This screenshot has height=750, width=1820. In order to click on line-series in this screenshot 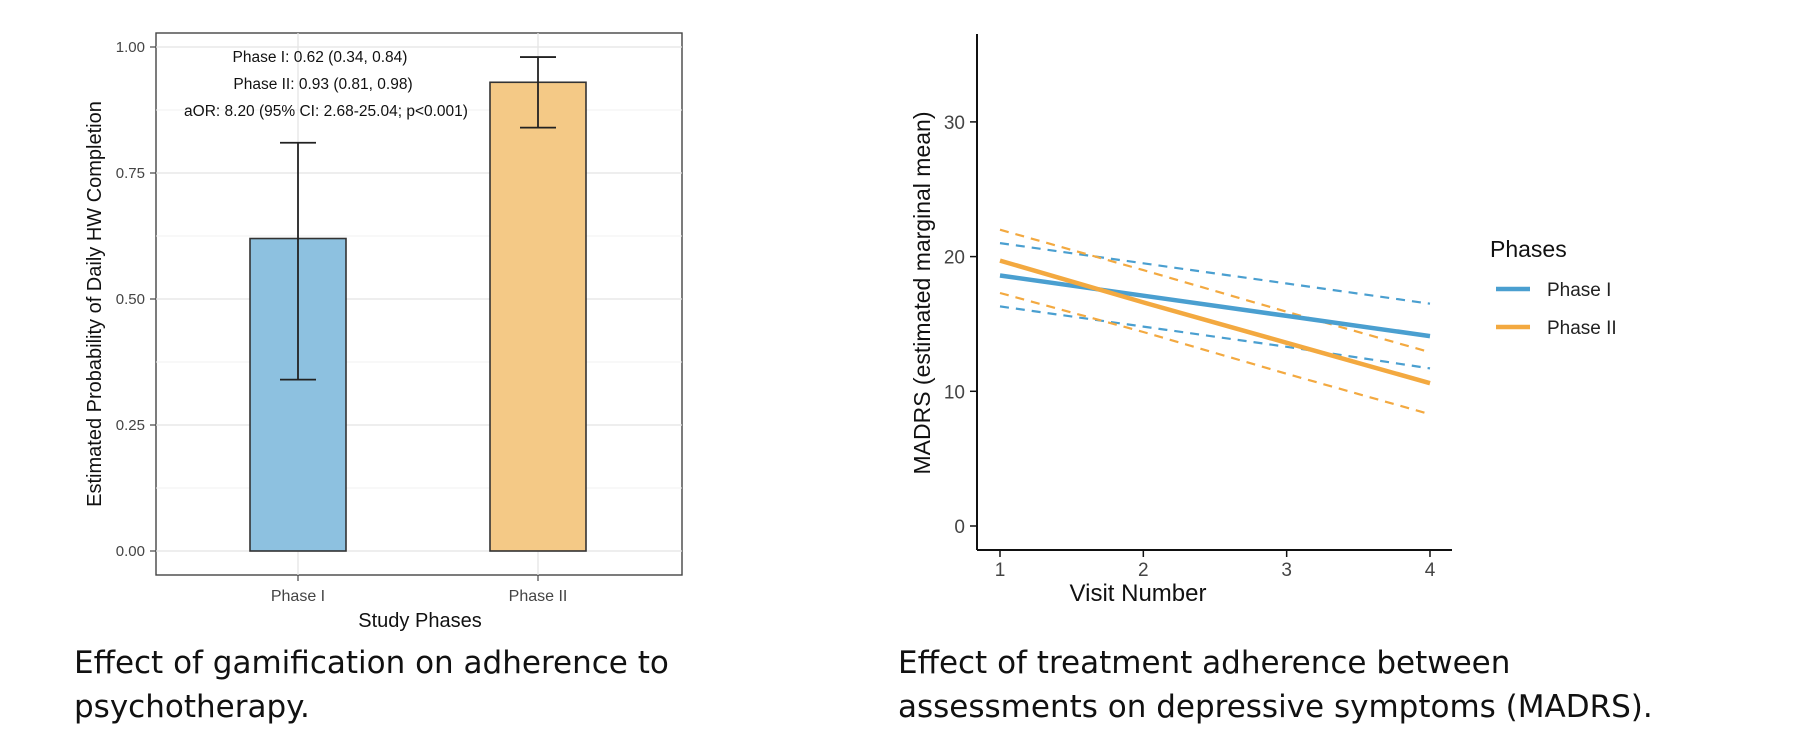, I will do `click(1215, 322)`.